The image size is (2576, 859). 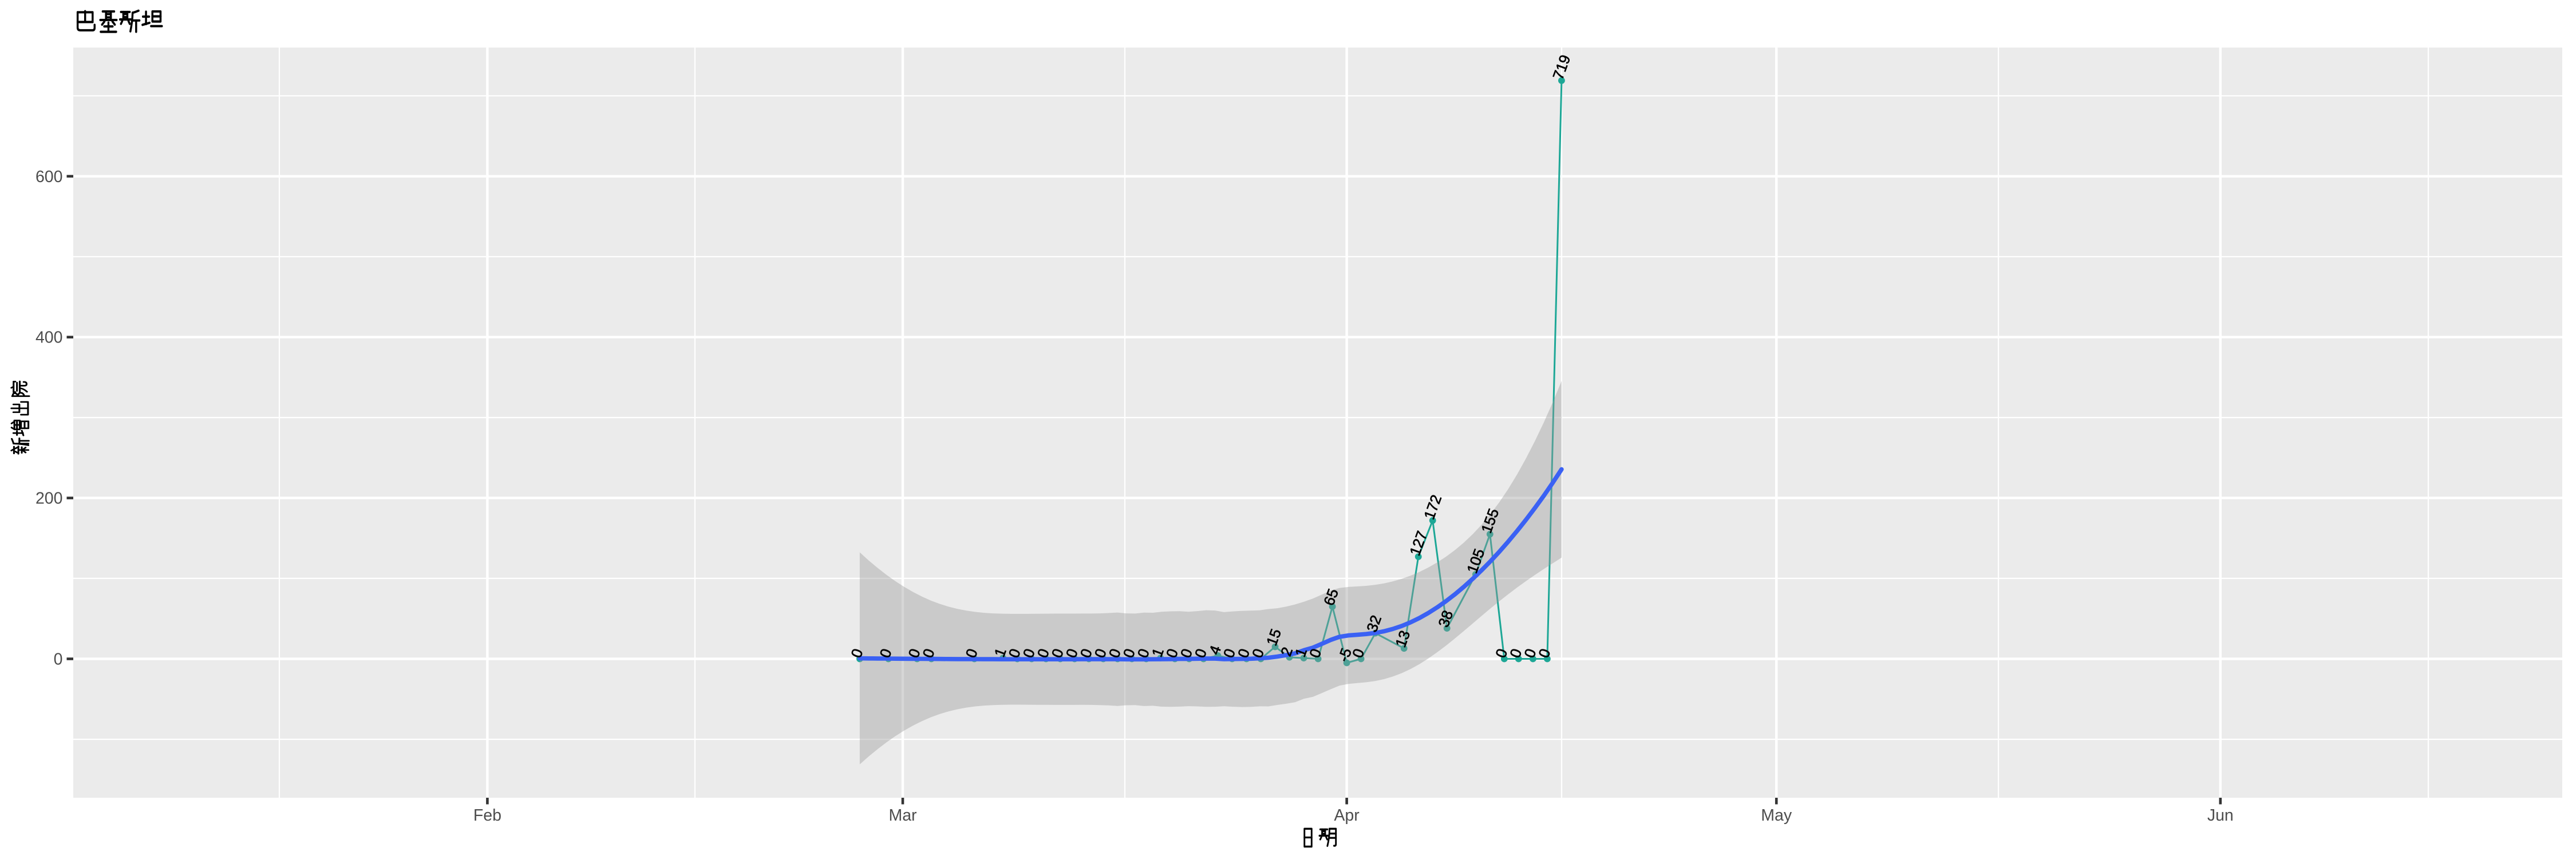 I want to click on svg-text: Mar, so click(x=902, y=815).